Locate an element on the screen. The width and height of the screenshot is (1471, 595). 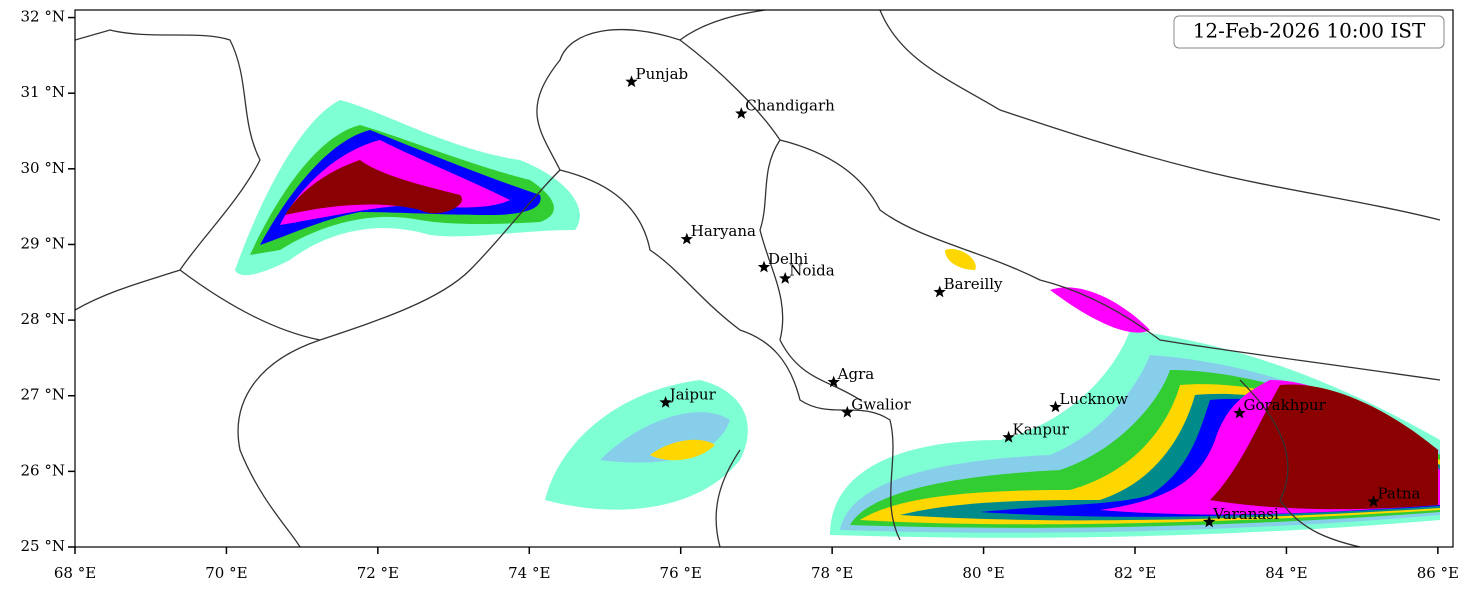
x-tick-label: 82 °E is located at coordinates (1135, 573).